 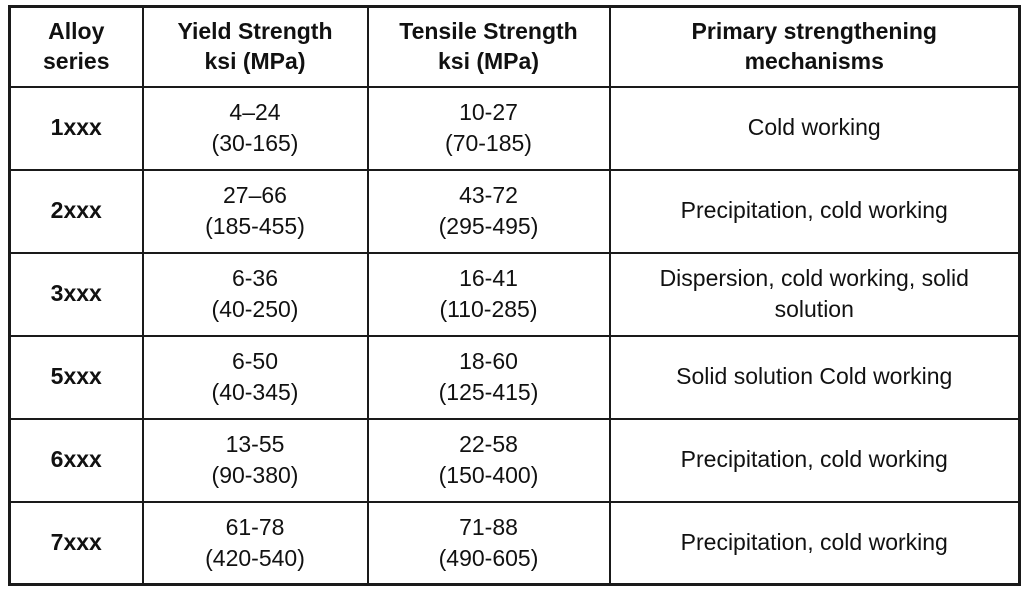 What do you see at coordinates (76, 294) in the screenshot?
I see `cell-alloy-series: 3xxx` at bounding box center [76, 294].